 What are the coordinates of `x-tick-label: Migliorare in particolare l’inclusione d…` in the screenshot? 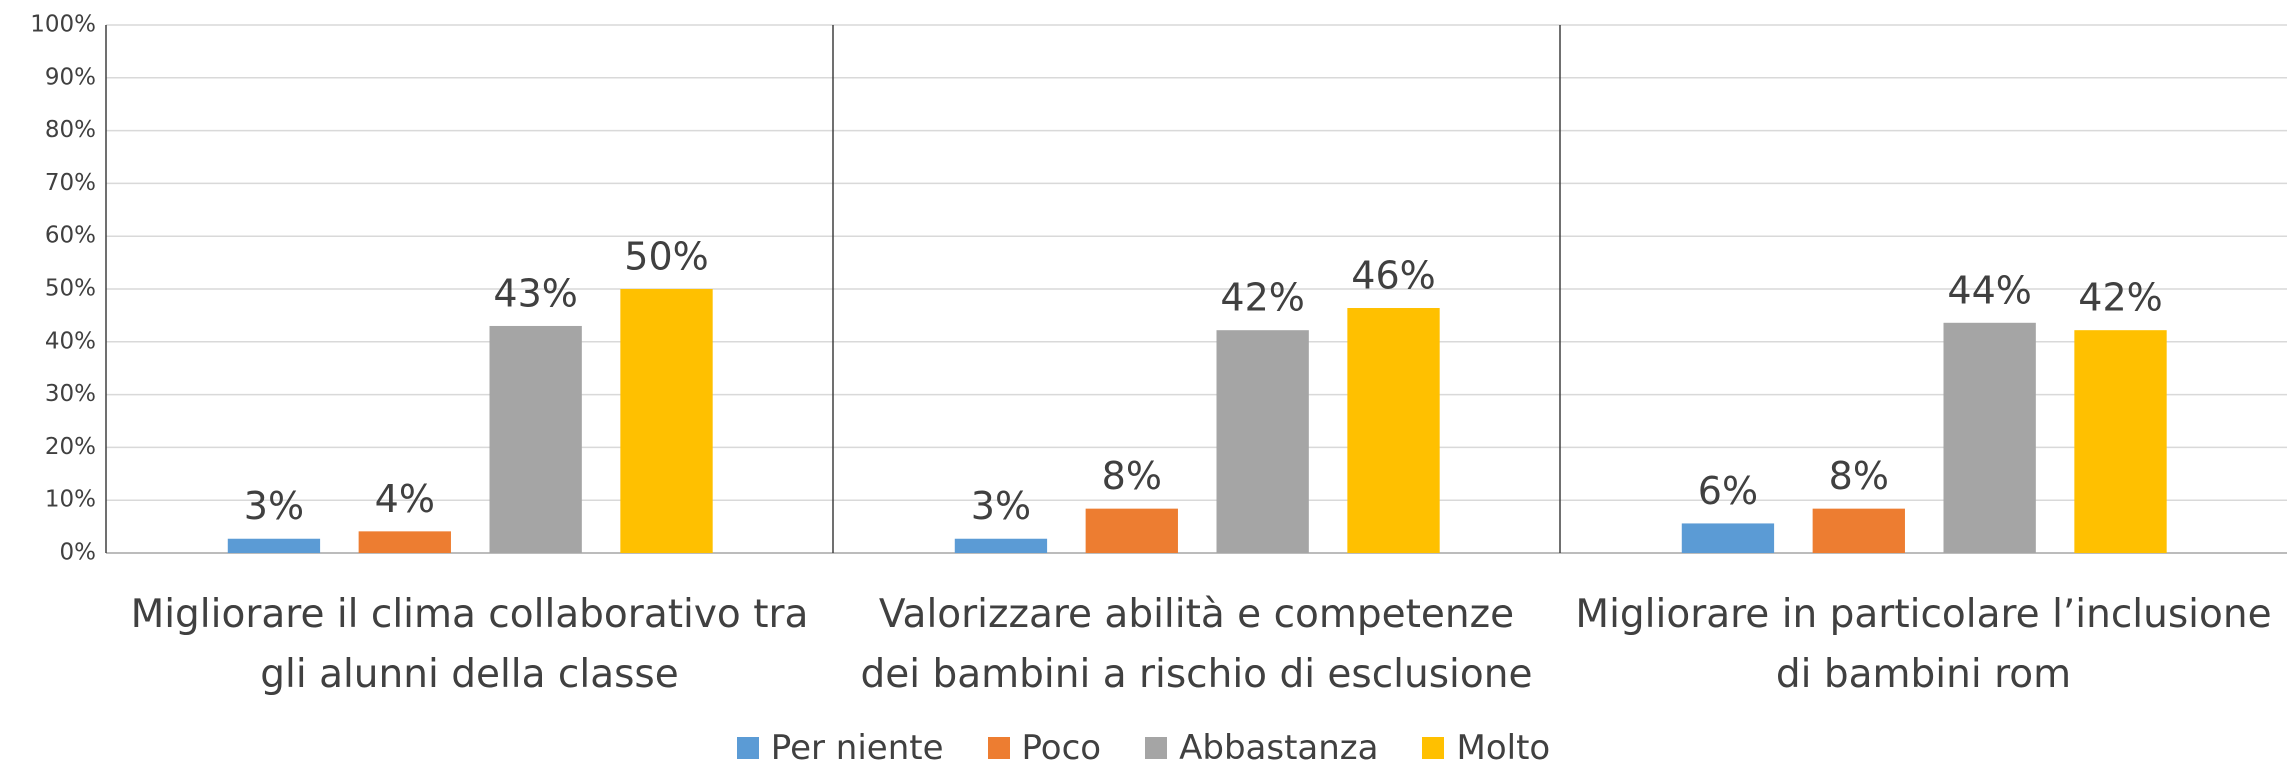 It's located at (1923, 644).